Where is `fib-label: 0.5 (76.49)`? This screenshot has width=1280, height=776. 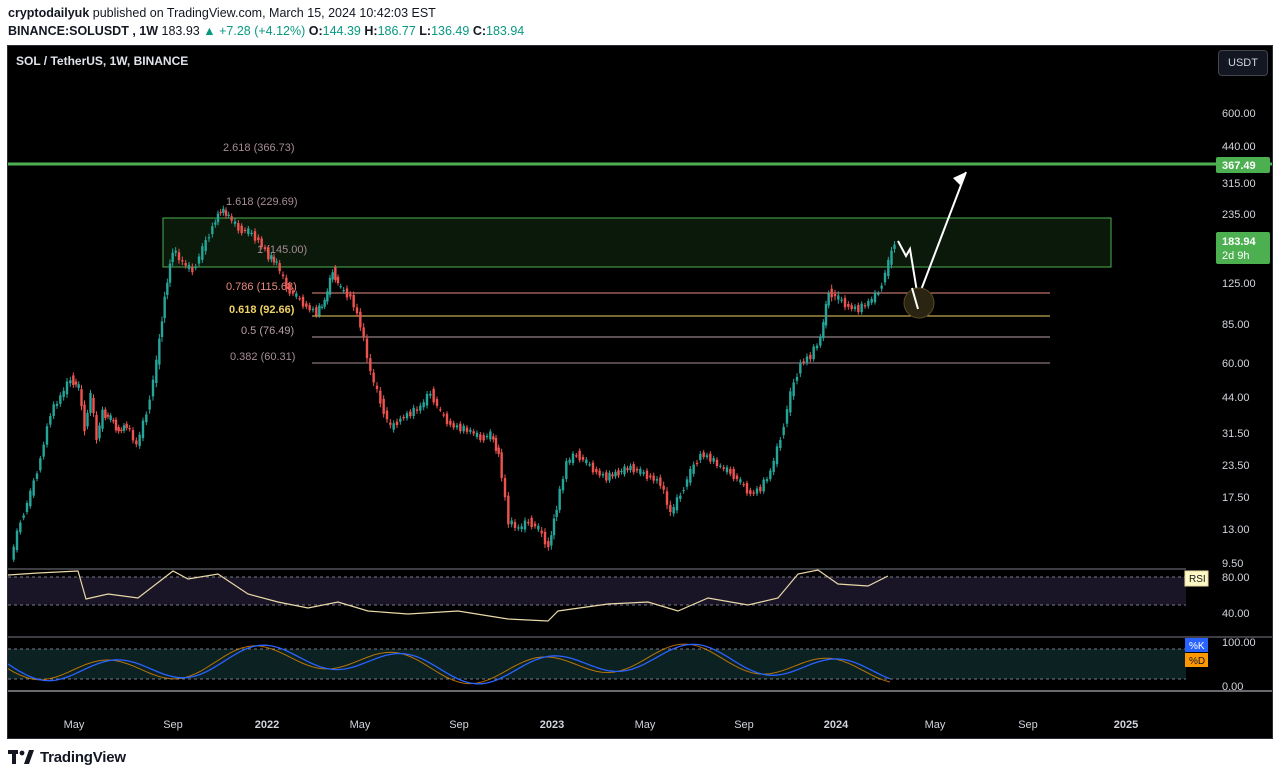
fib-label: 0.5 (76.49) is located at coordinates (267, 331).